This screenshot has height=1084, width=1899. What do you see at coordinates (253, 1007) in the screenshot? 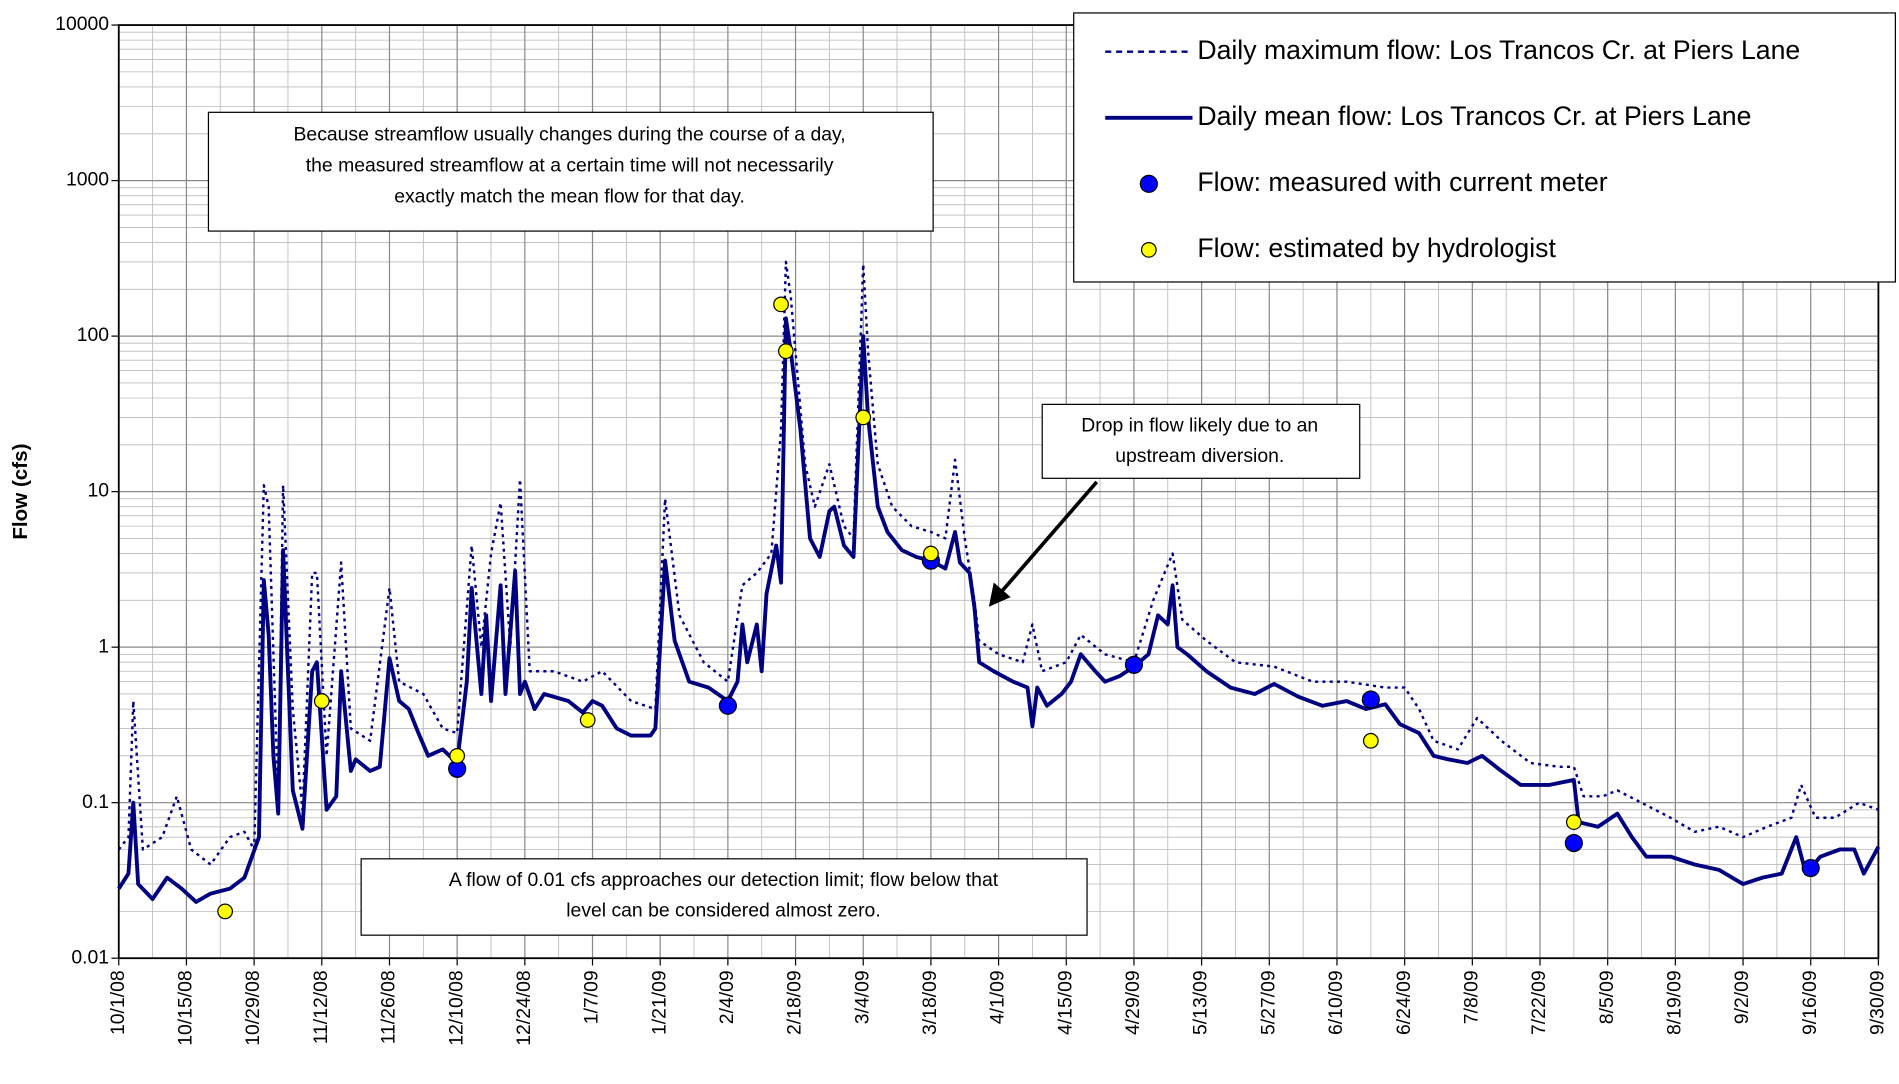
I see `x-tick-label: 10/29/08` at bounding box center [253, 1007].